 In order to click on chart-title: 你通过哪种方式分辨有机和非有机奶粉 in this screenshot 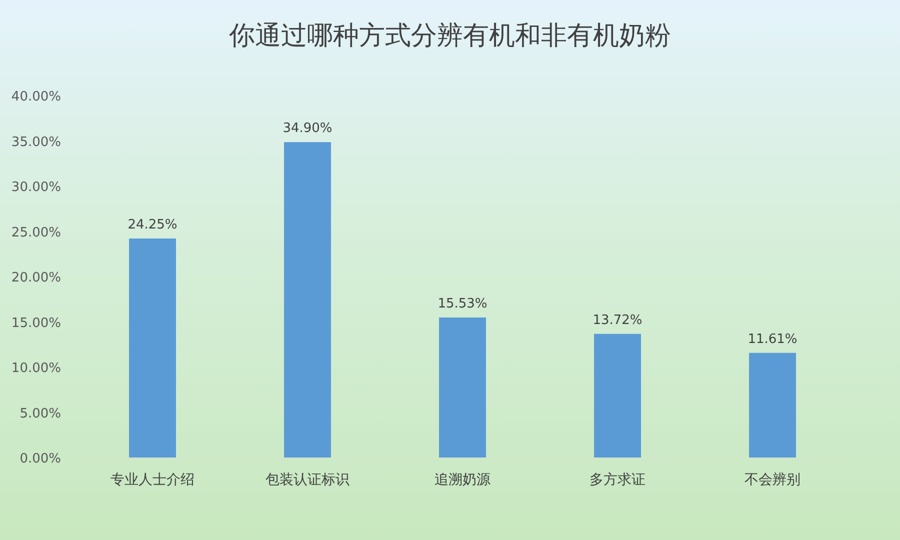, I will do `click(450, 36)`.